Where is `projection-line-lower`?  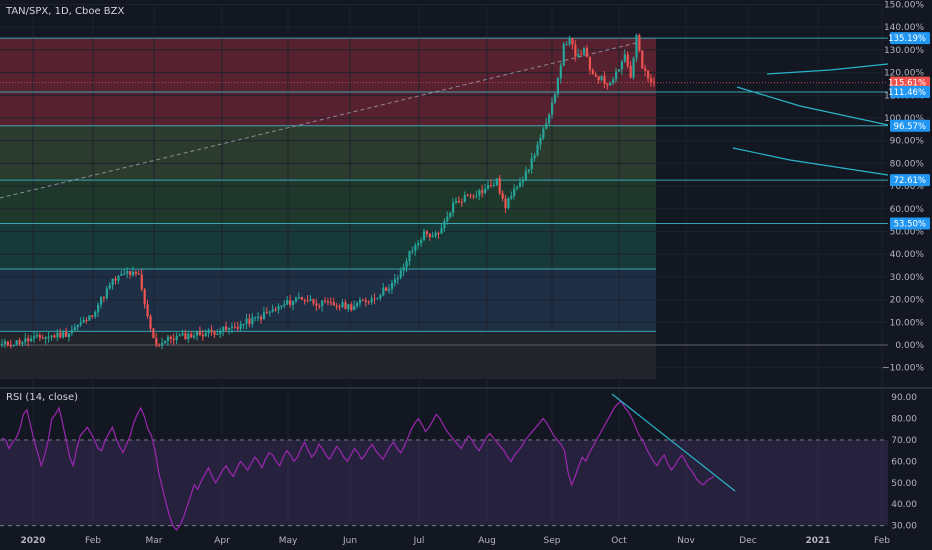 projection-line-lower is located at coordinates (810, 161).